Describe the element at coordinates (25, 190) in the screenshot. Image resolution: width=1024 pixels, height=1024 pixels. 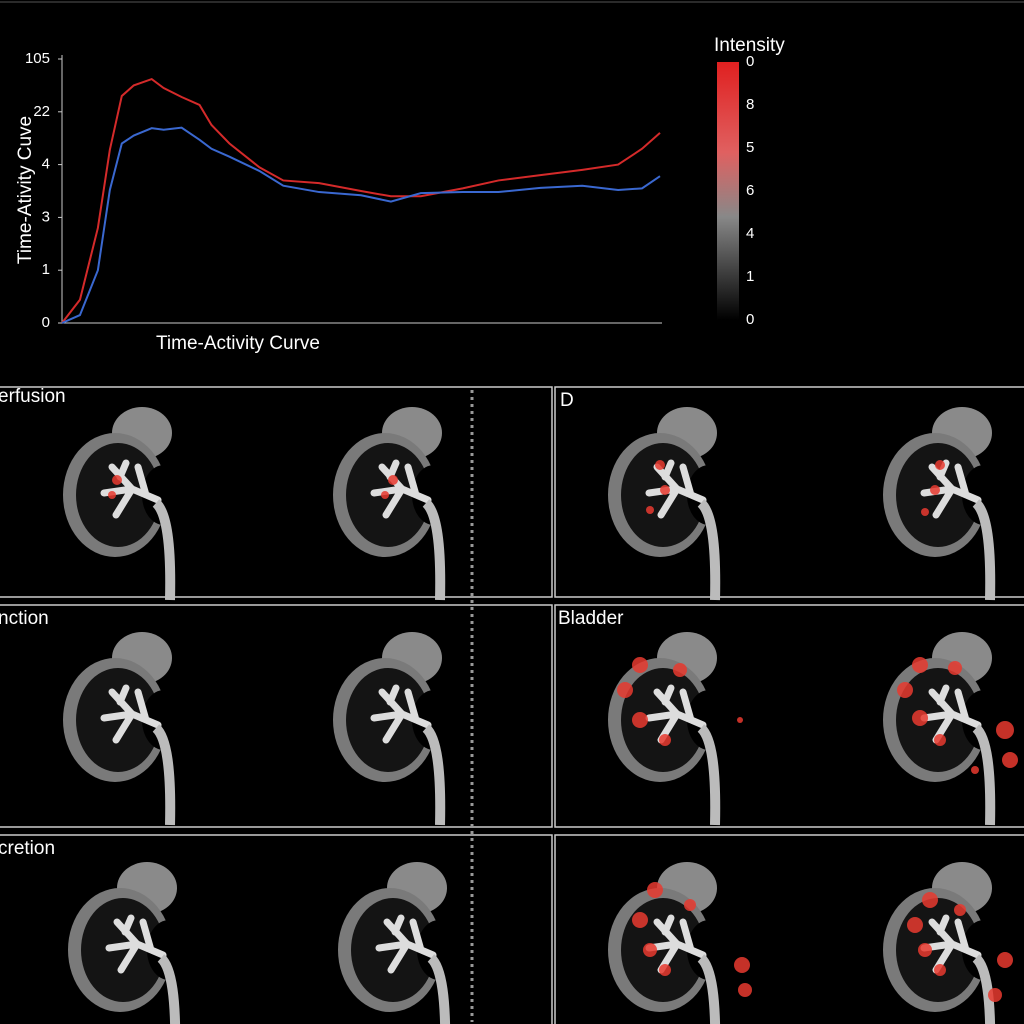
I see `y-axis-label: Time-Ativity Cuve` at that location.